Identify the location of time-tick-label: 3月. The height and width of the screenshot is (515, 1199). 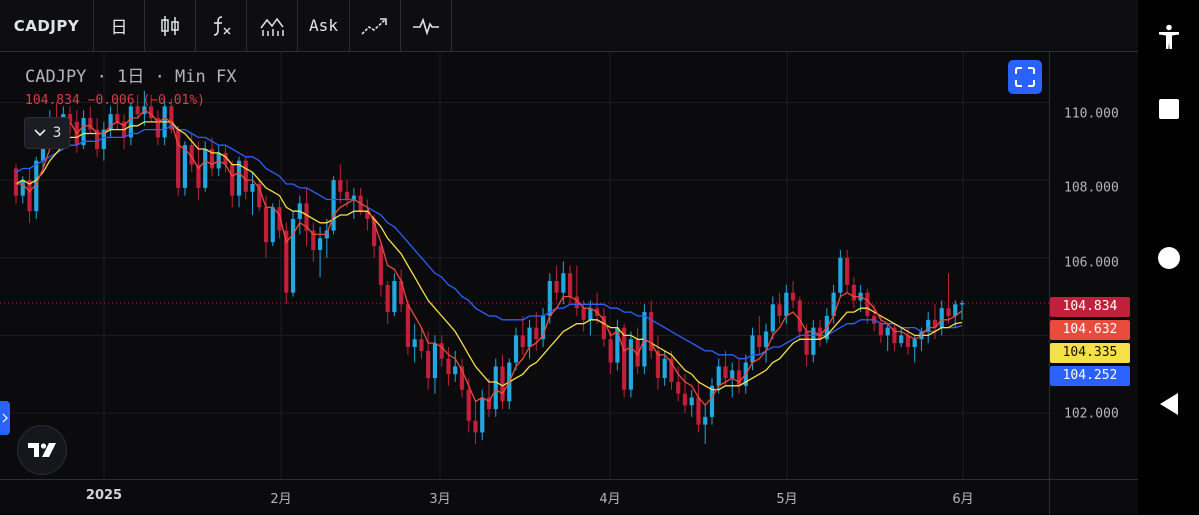
(440, 499).